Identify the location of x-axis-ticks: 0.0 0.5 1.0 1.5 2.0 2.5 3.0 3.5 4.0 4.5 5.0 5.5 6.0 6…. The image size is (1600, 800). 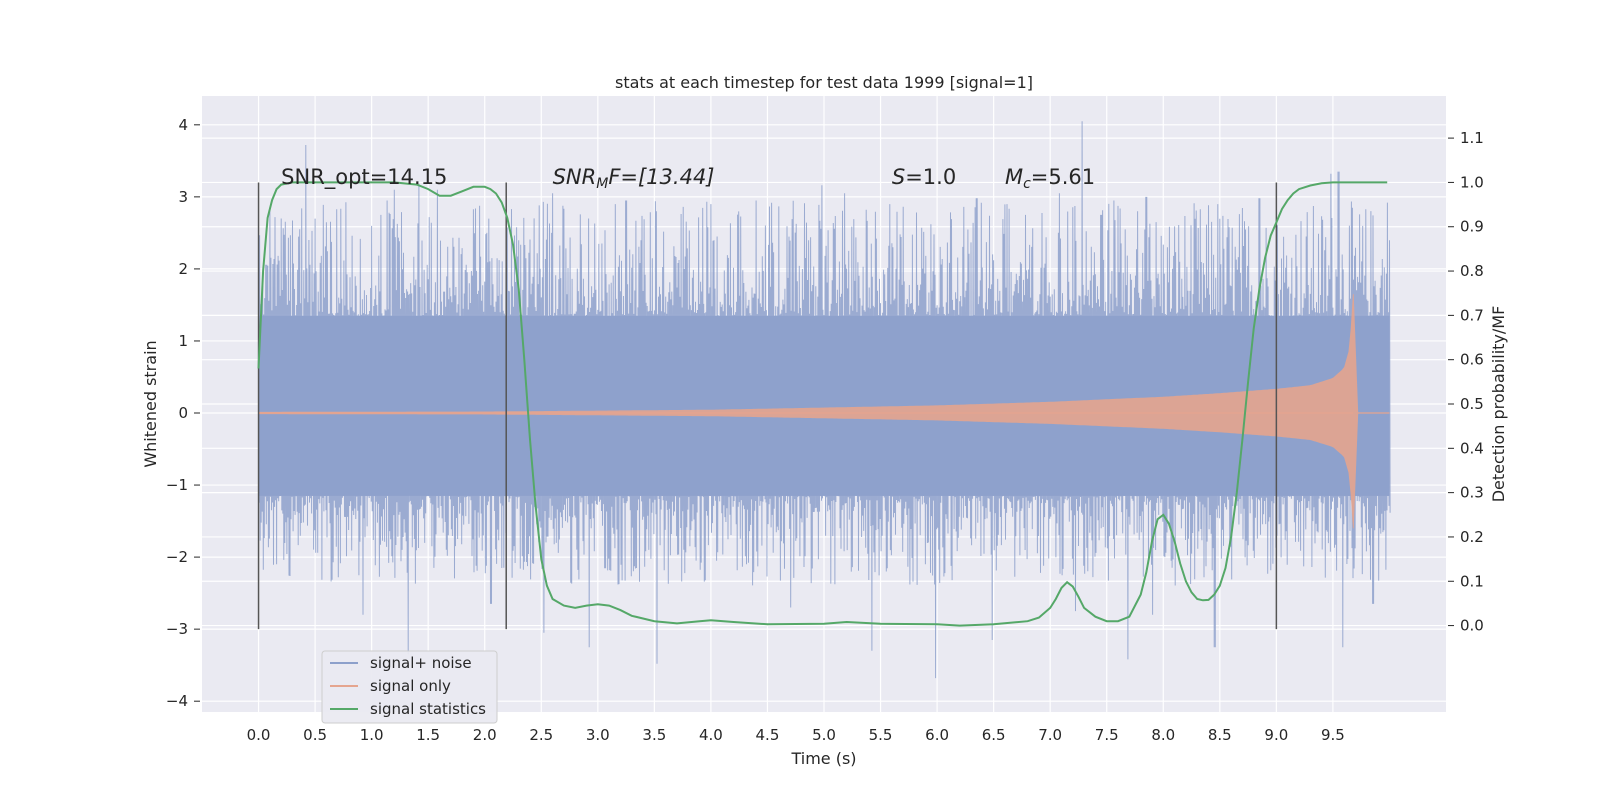
(796, 735).